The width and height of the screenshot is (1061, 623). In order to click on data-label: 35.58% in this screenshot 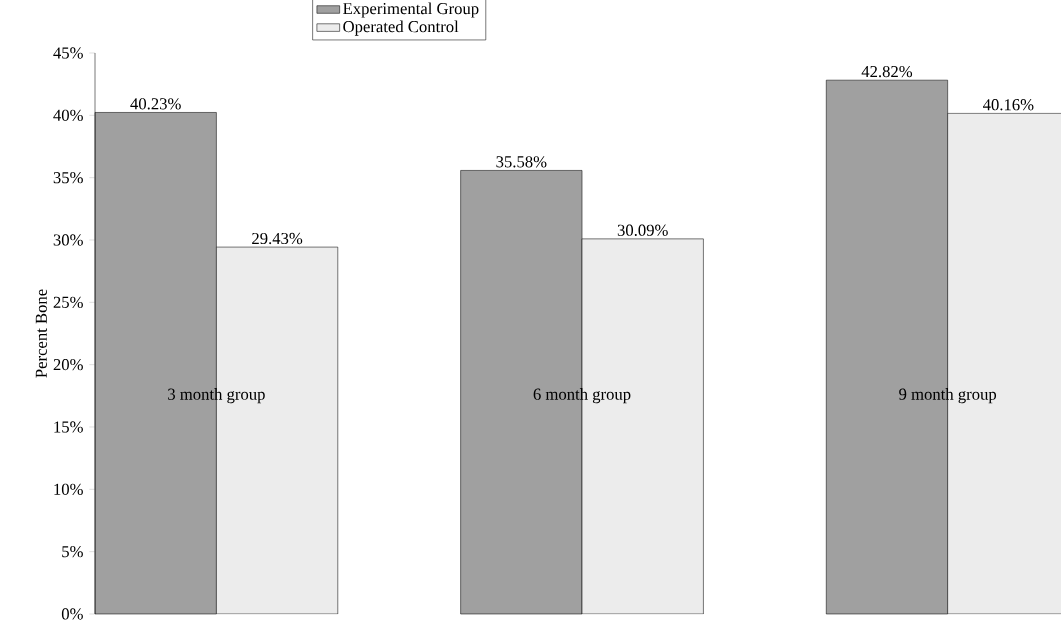, I will do `click(521, 162)`.